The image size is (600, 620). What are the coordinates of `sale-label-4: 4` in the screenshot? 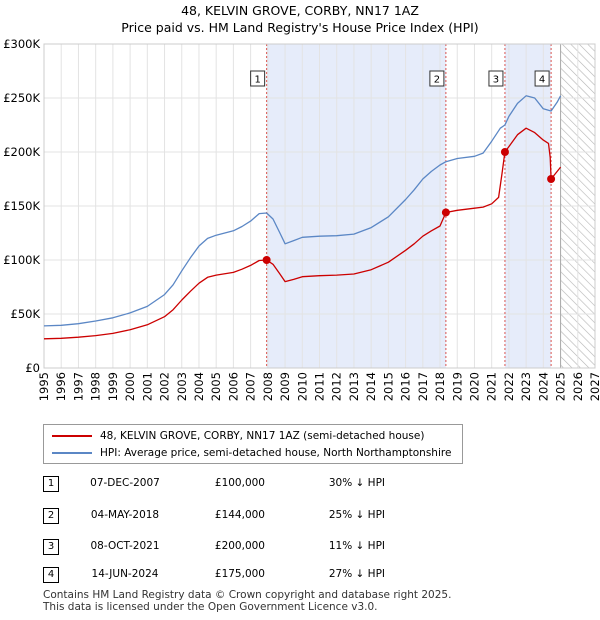 It's located at (542, 80).